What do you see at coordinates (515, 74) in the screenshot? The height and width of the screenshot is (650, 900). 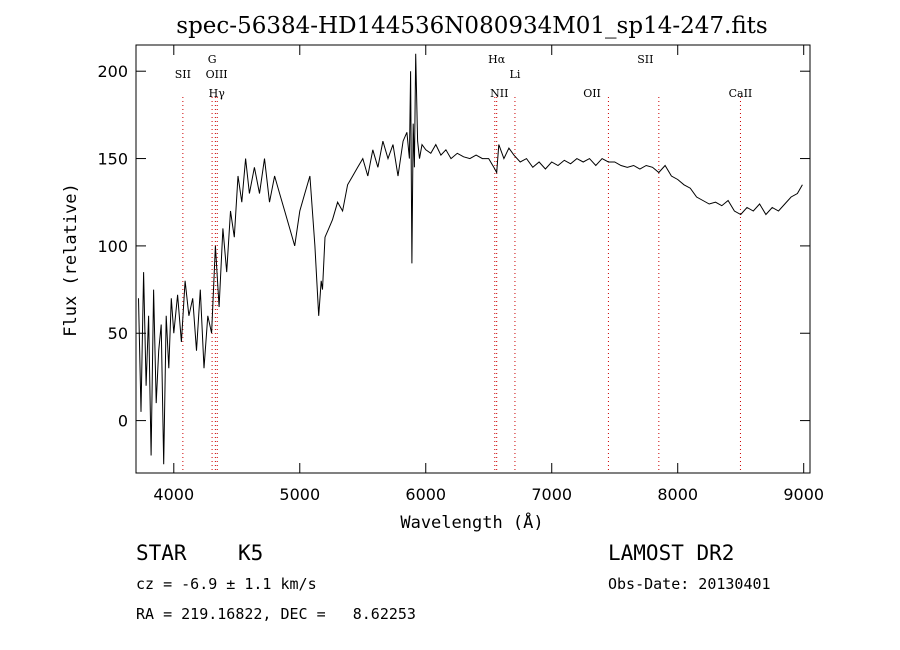 I see `annotation-label: Li` at bounding box center [515, 74].